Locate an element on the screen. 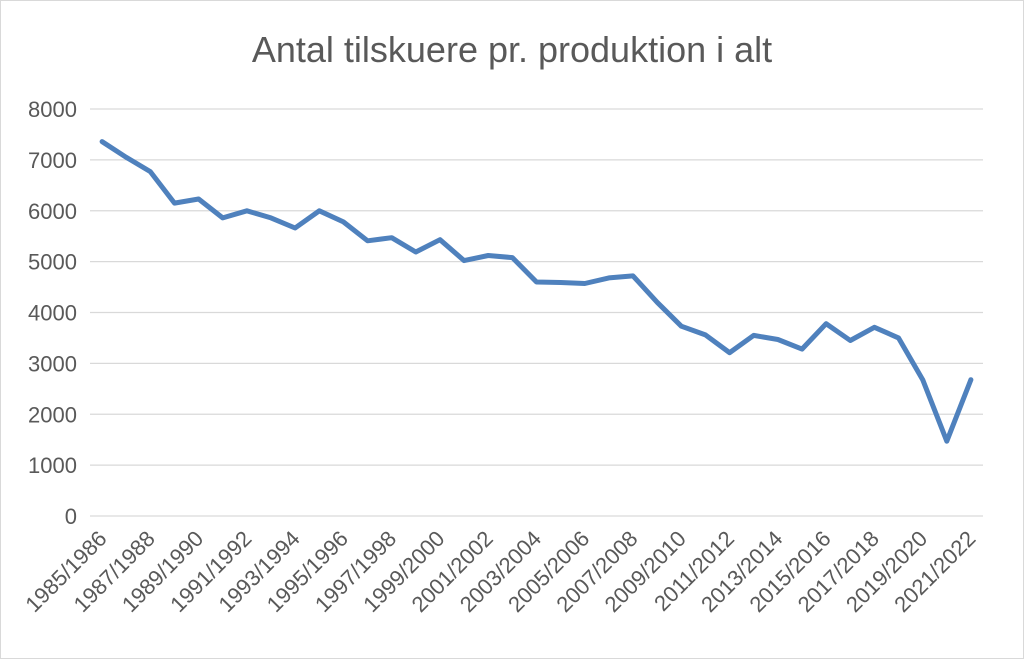 The width and height of the screenshot is (1024, 659). y-tick-label: 6000 is located at coordinates (52, 211).